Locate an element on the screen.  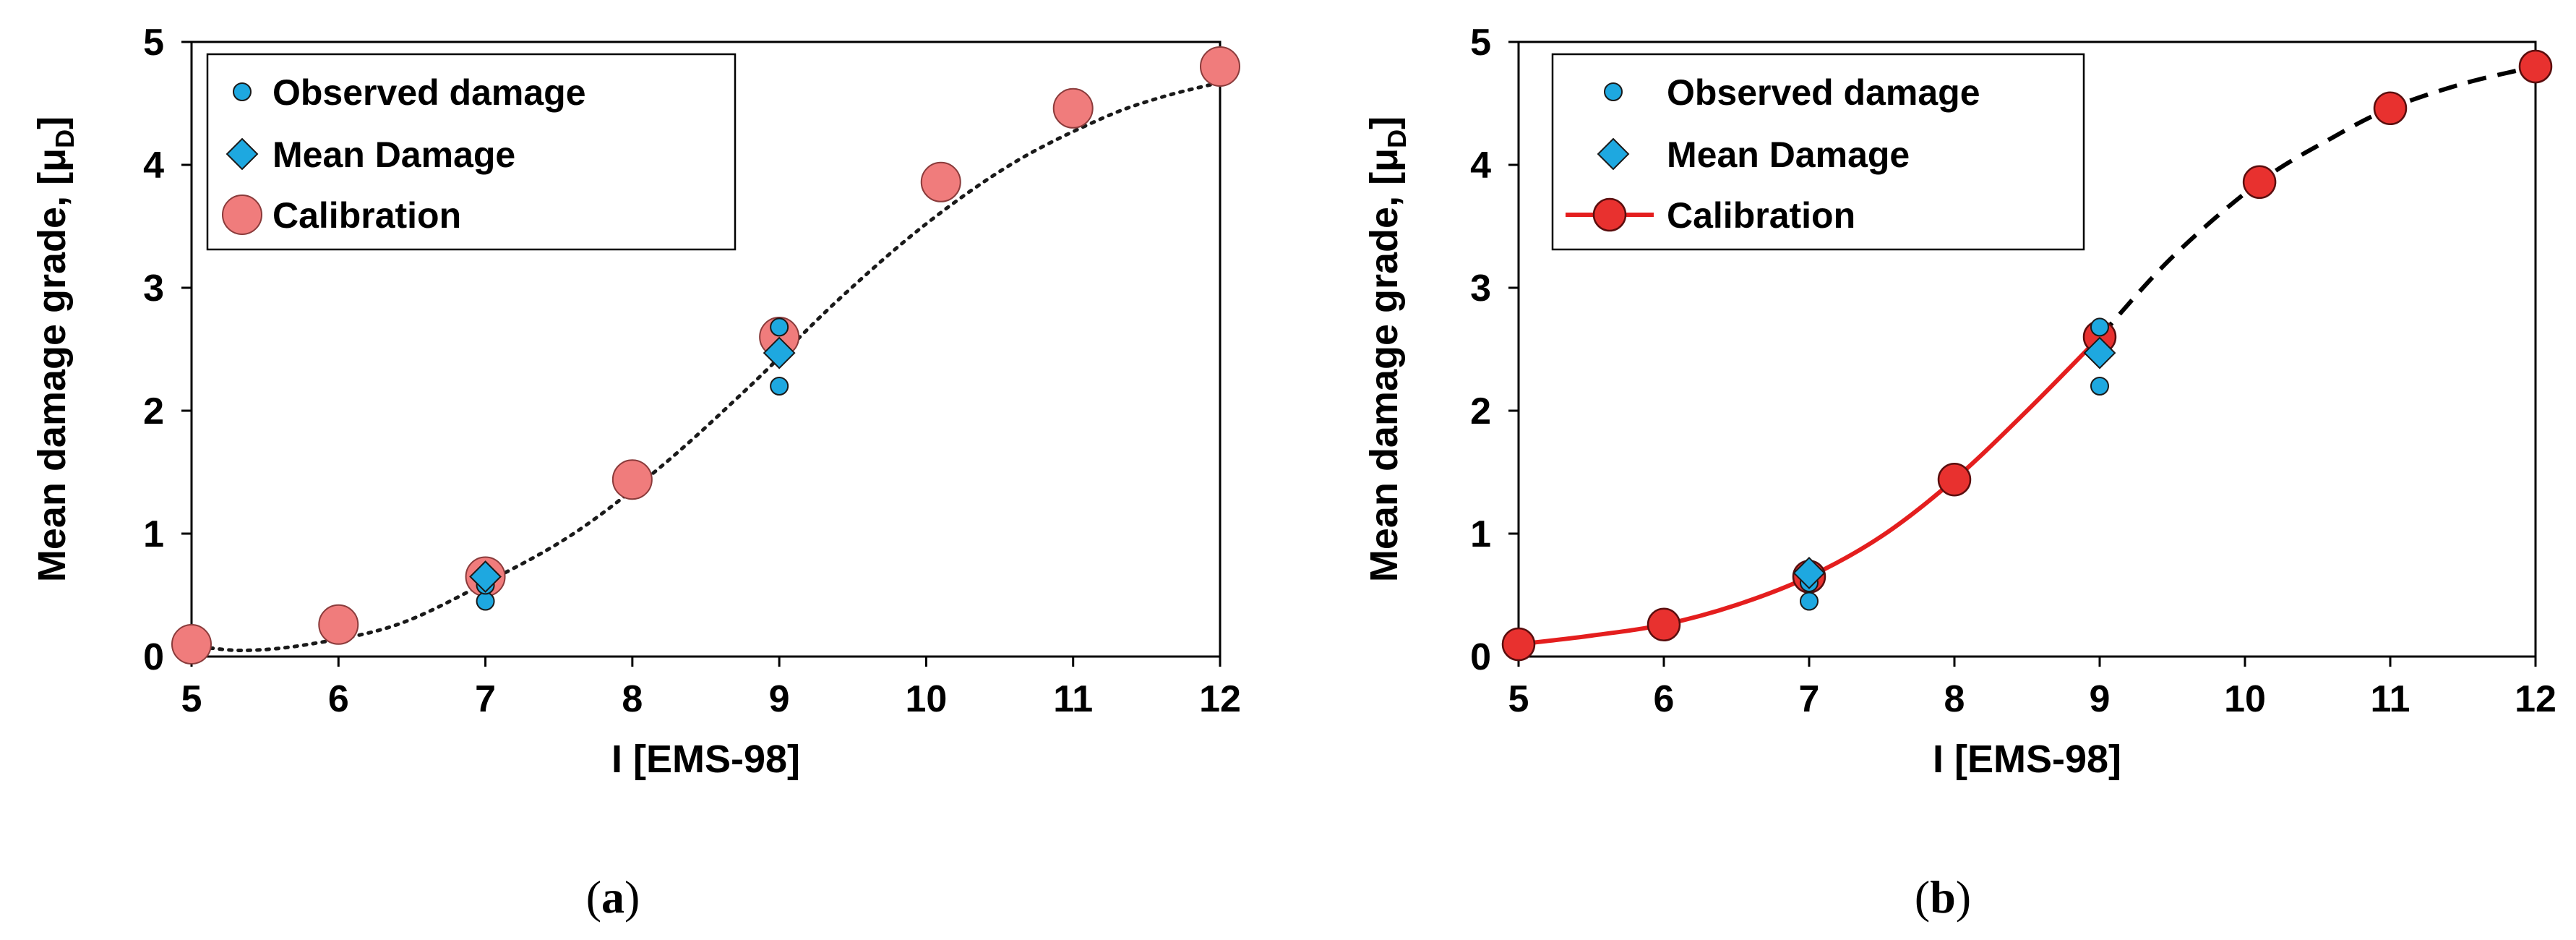
panel-caption: (a) is located at coordinates (613, 897).